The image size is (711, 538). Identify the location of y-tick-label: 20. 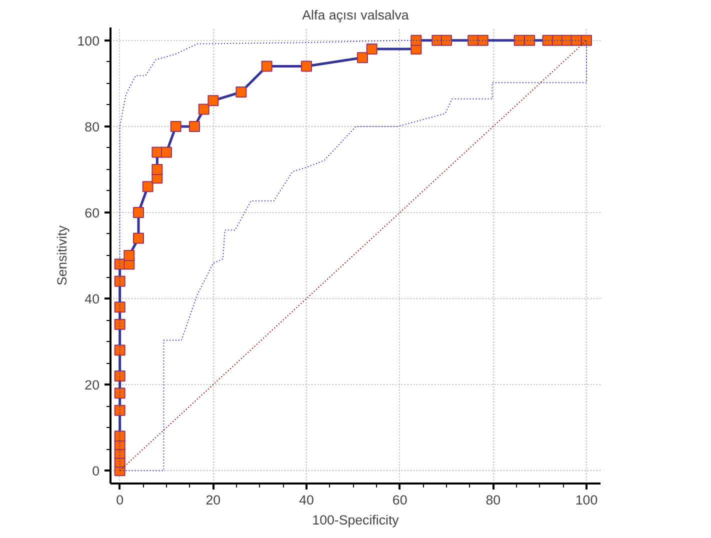
(92, 385).